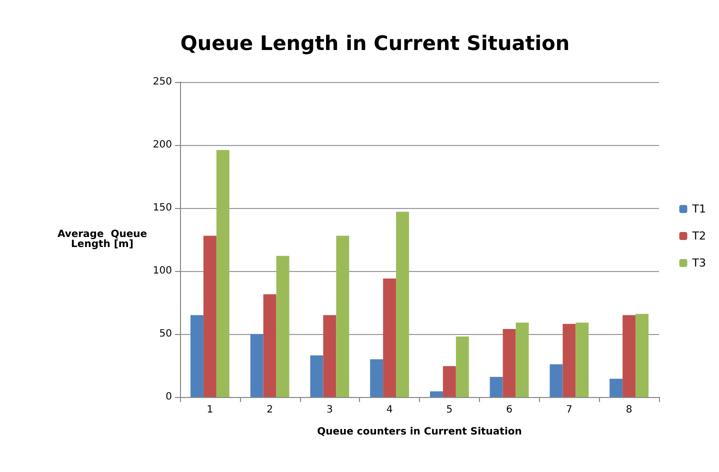  Describe the element at coordinates (162, 271) in the screenshot. I see `y-tick-label: 100` at that location.